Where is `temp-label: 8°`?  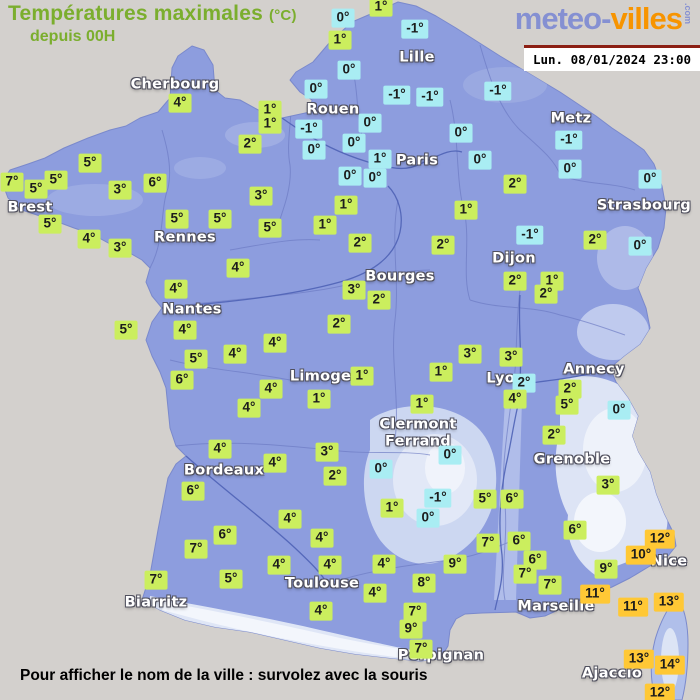
temp-label: 8° is located at coordinates (424, 583).